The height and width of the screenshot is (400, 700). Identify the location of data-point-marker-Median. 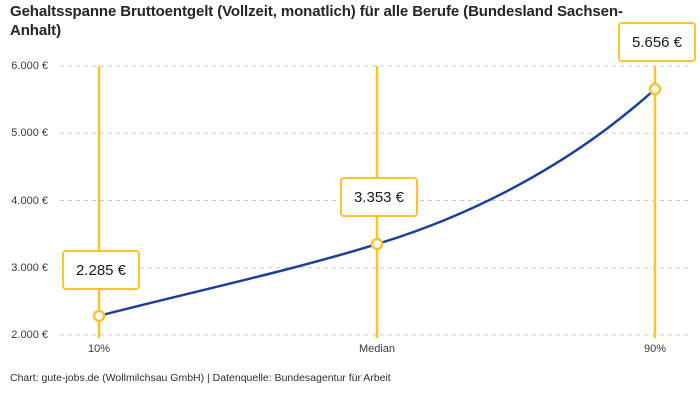
(377, 244).